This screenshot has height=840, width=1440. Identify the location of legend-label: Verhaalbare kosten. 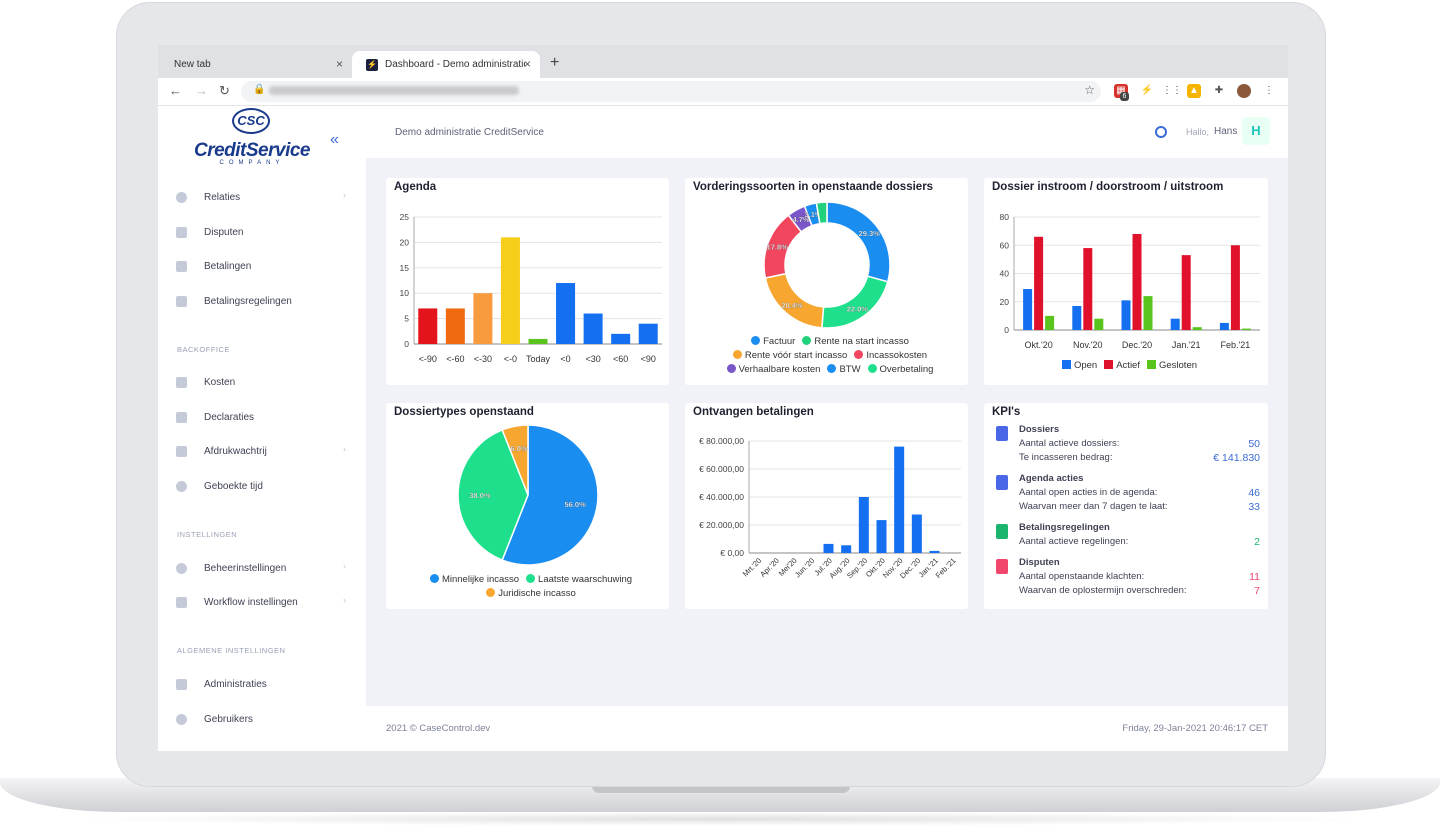
(779, 369).